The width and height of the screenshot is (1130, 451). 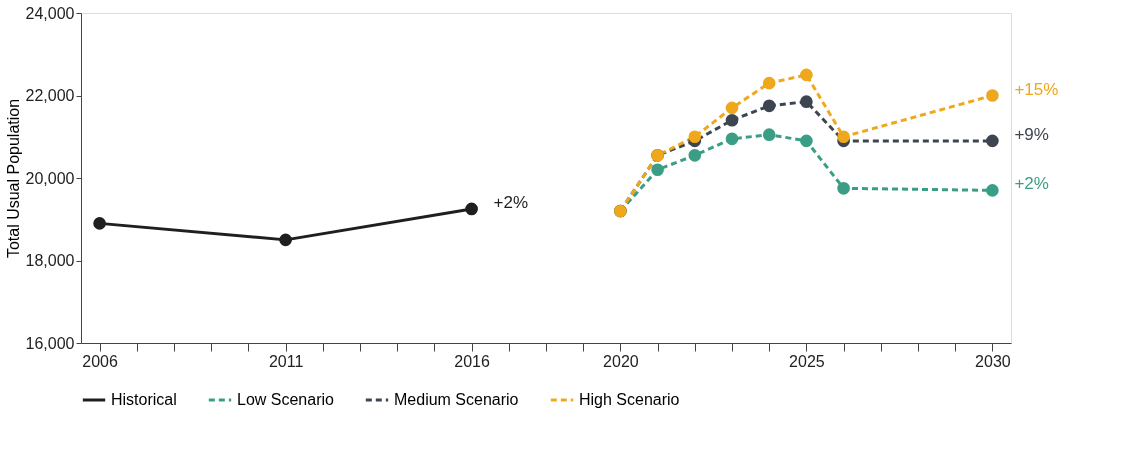 What do you see at coordinates (621, 361) in the screenshot?
I see `x-tick-label: 2020` at bounding box center [621, 361].